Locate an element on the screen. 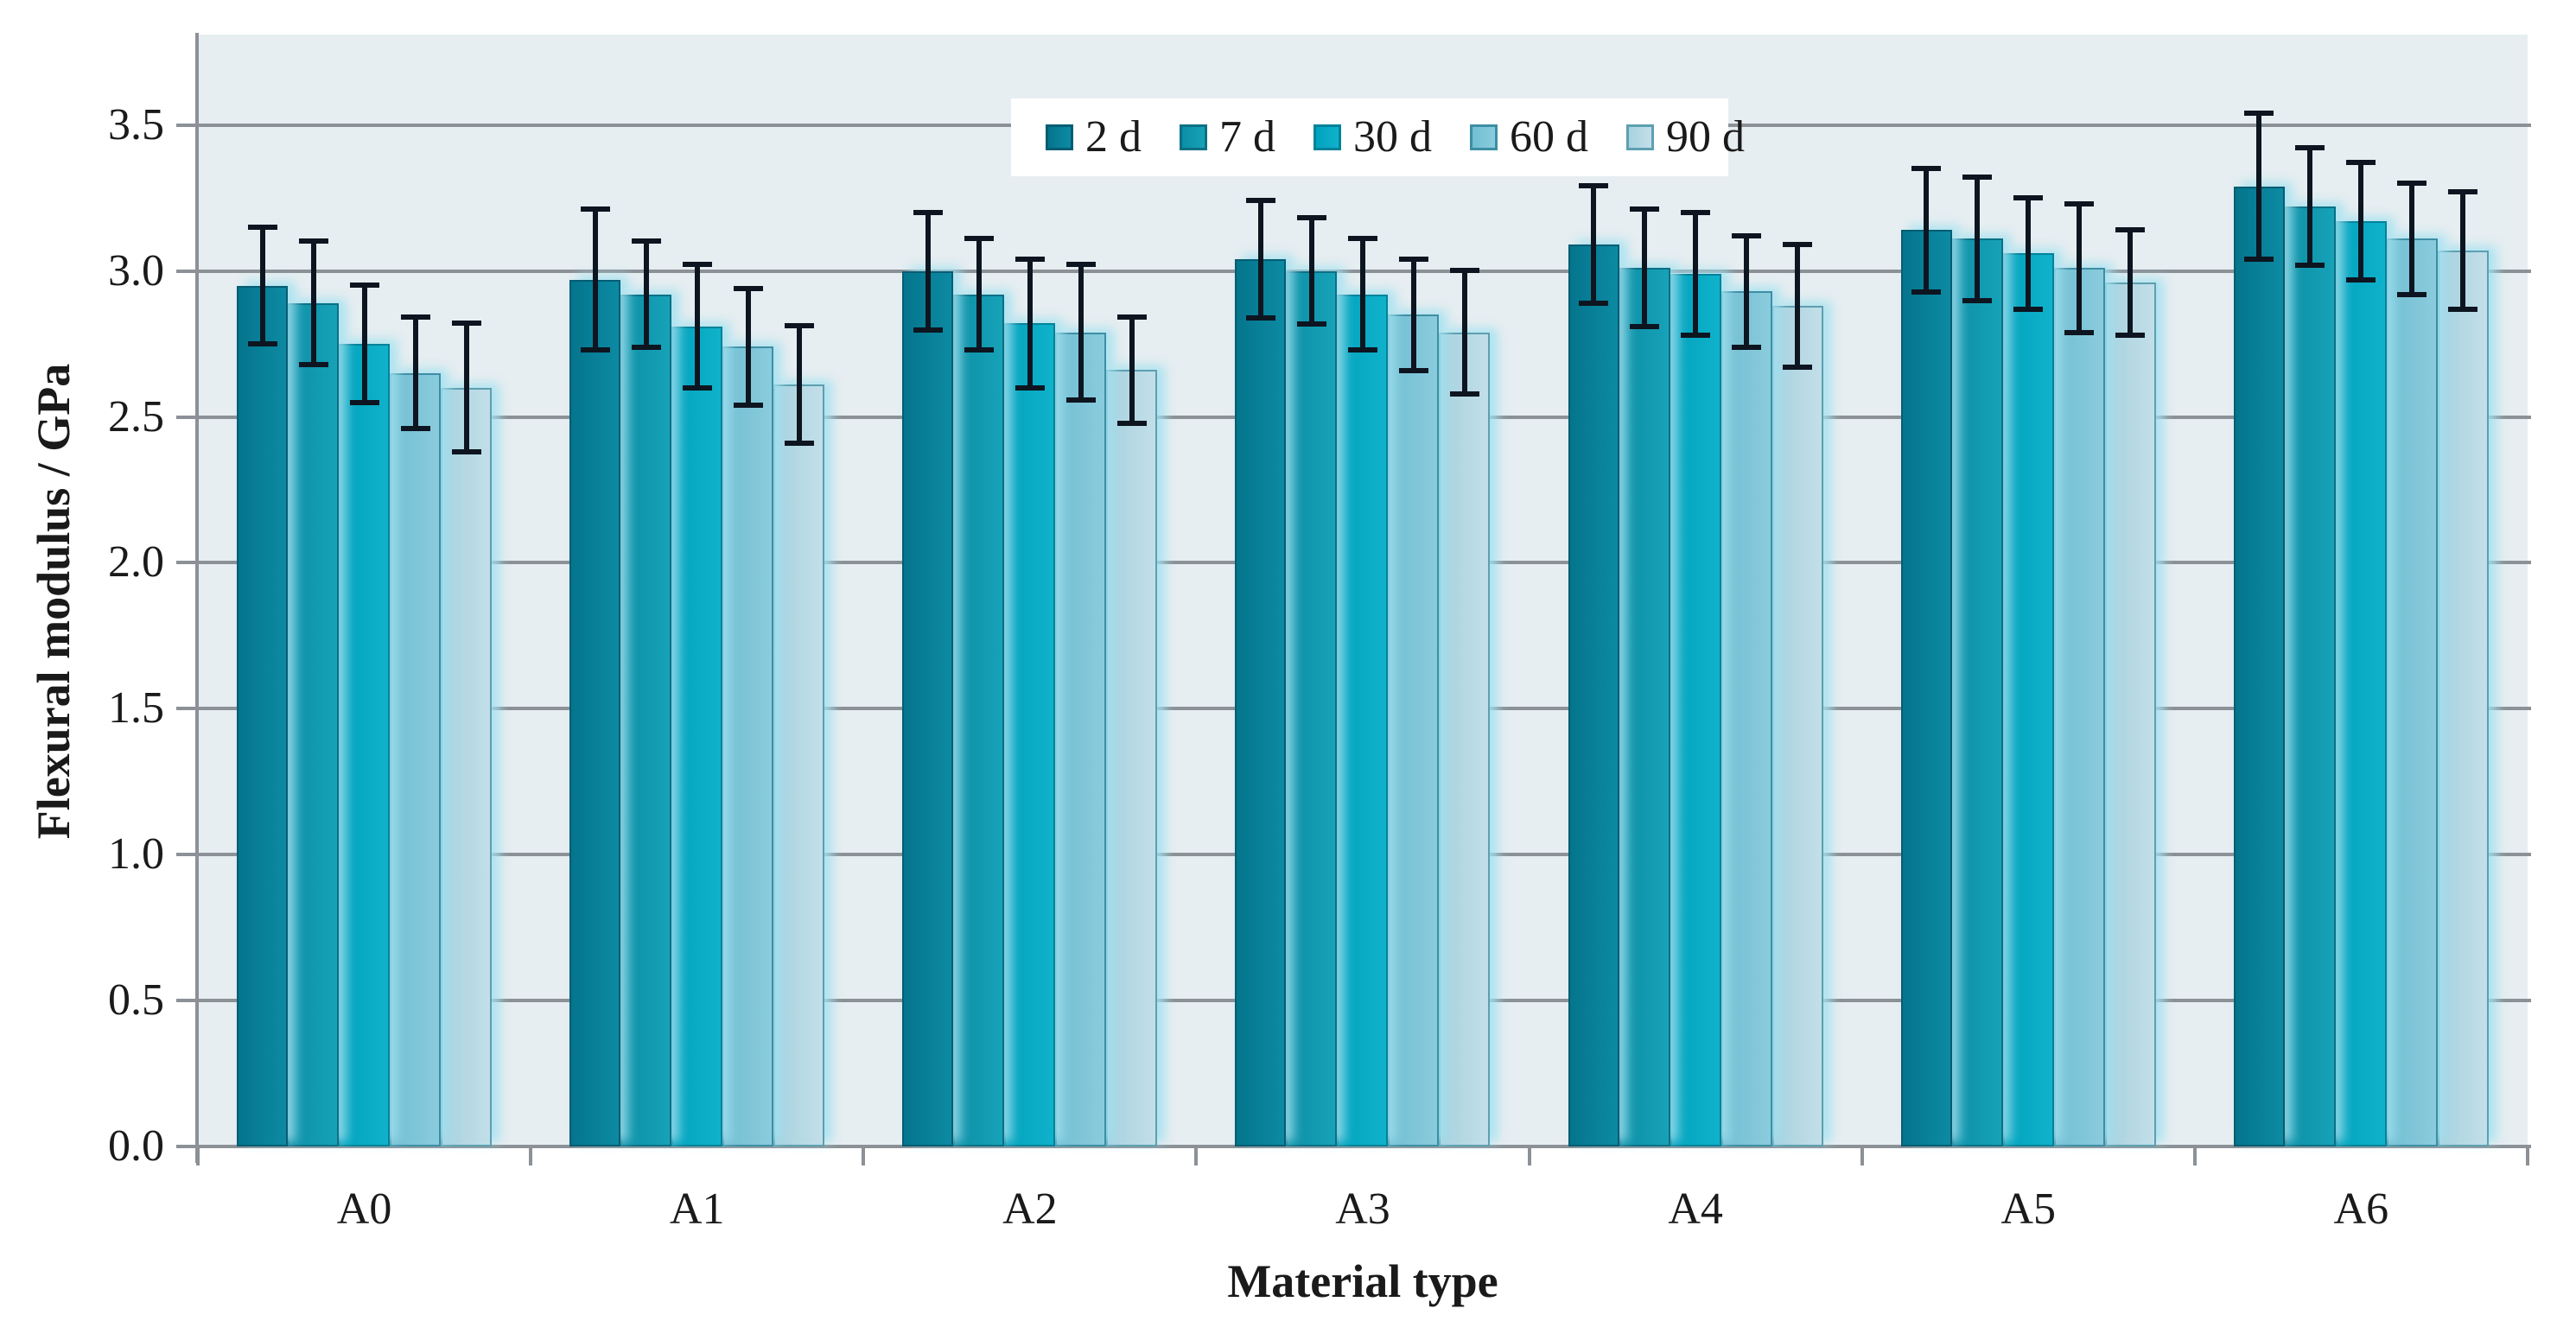 The image size is (2576, 1340). y-tick-label-1.0: 1.0 is located at coordinates (136, 855).